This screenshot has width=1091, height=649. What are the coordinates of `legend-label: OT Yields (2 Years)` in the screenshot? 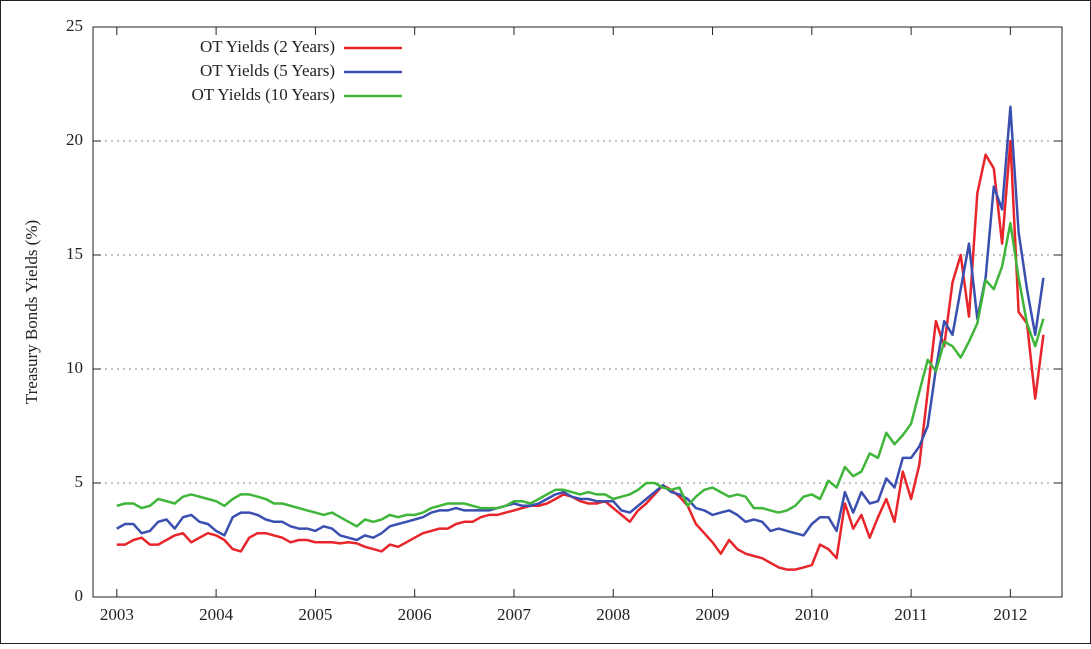 It's located at (267, 46).